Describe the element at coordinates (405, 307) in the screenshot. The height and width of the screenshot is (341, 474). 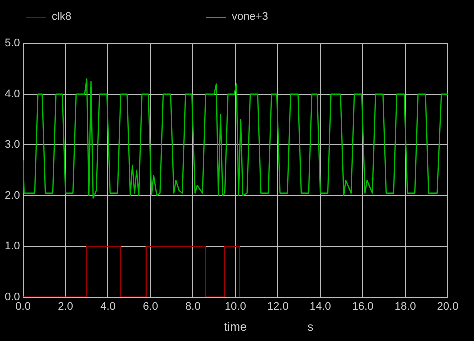
I see `x-tick-label: 18.0` at that location.